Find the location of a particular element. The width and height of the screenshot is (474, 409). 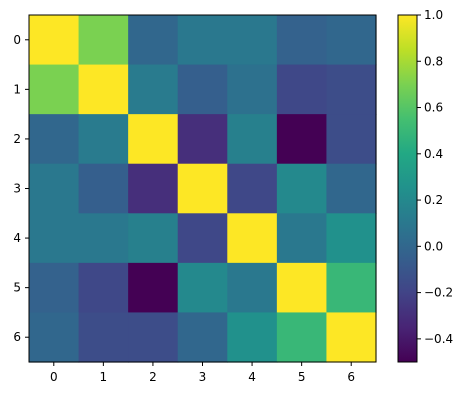

x-tick-label: 5 is located at coordinates (302, 377).